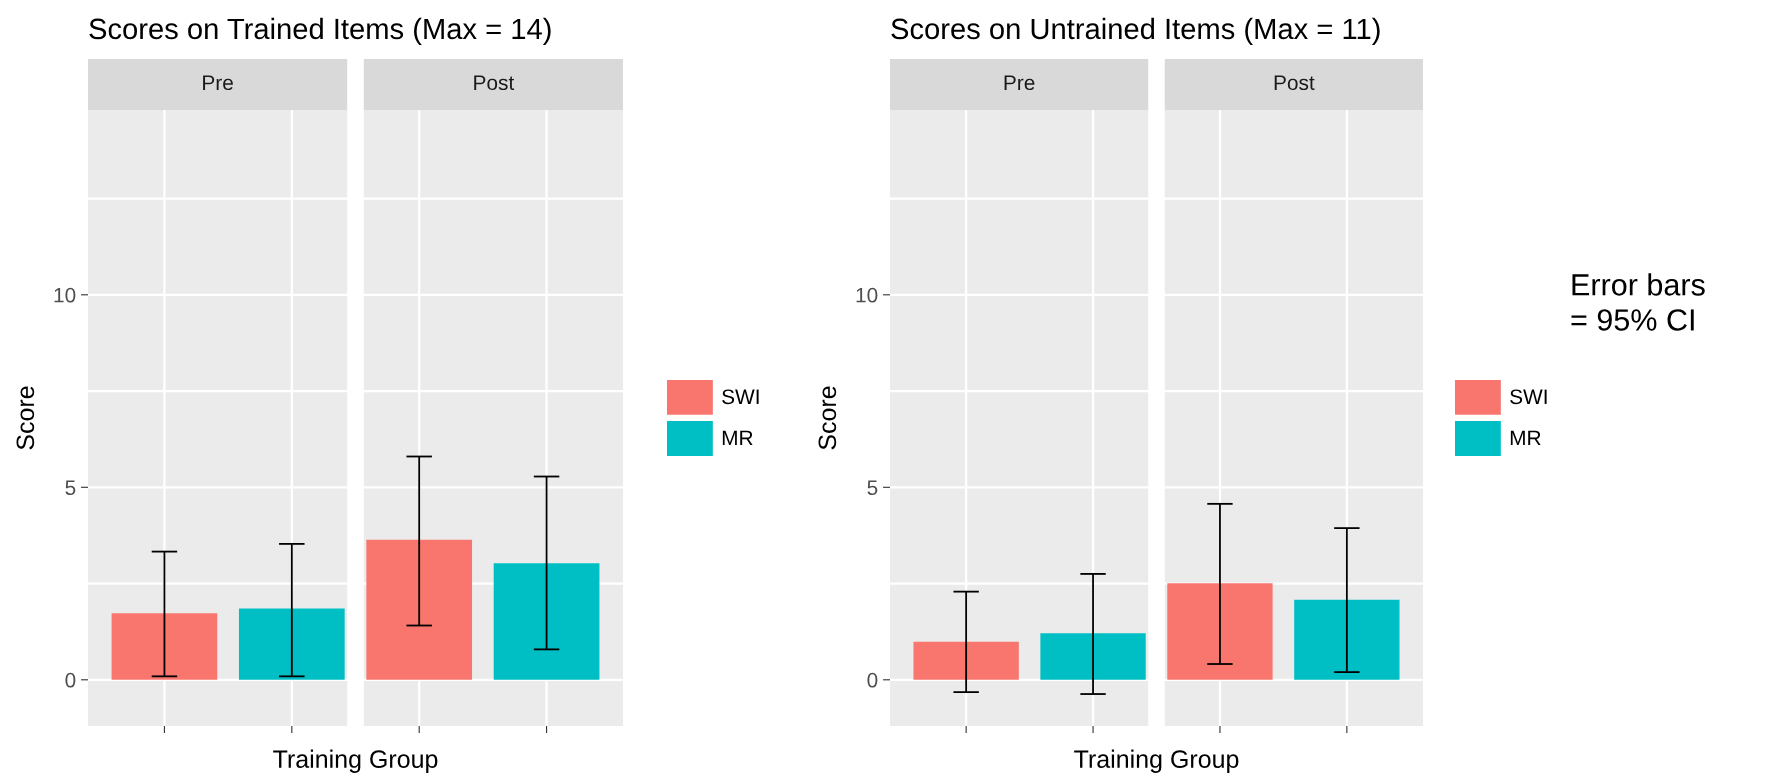  What do you see at coordinates (1135, 31) in the screenshot?
I see `chart-title: Scores on Untrained Items (Max = 11)` at bounding box center [1135, 31].